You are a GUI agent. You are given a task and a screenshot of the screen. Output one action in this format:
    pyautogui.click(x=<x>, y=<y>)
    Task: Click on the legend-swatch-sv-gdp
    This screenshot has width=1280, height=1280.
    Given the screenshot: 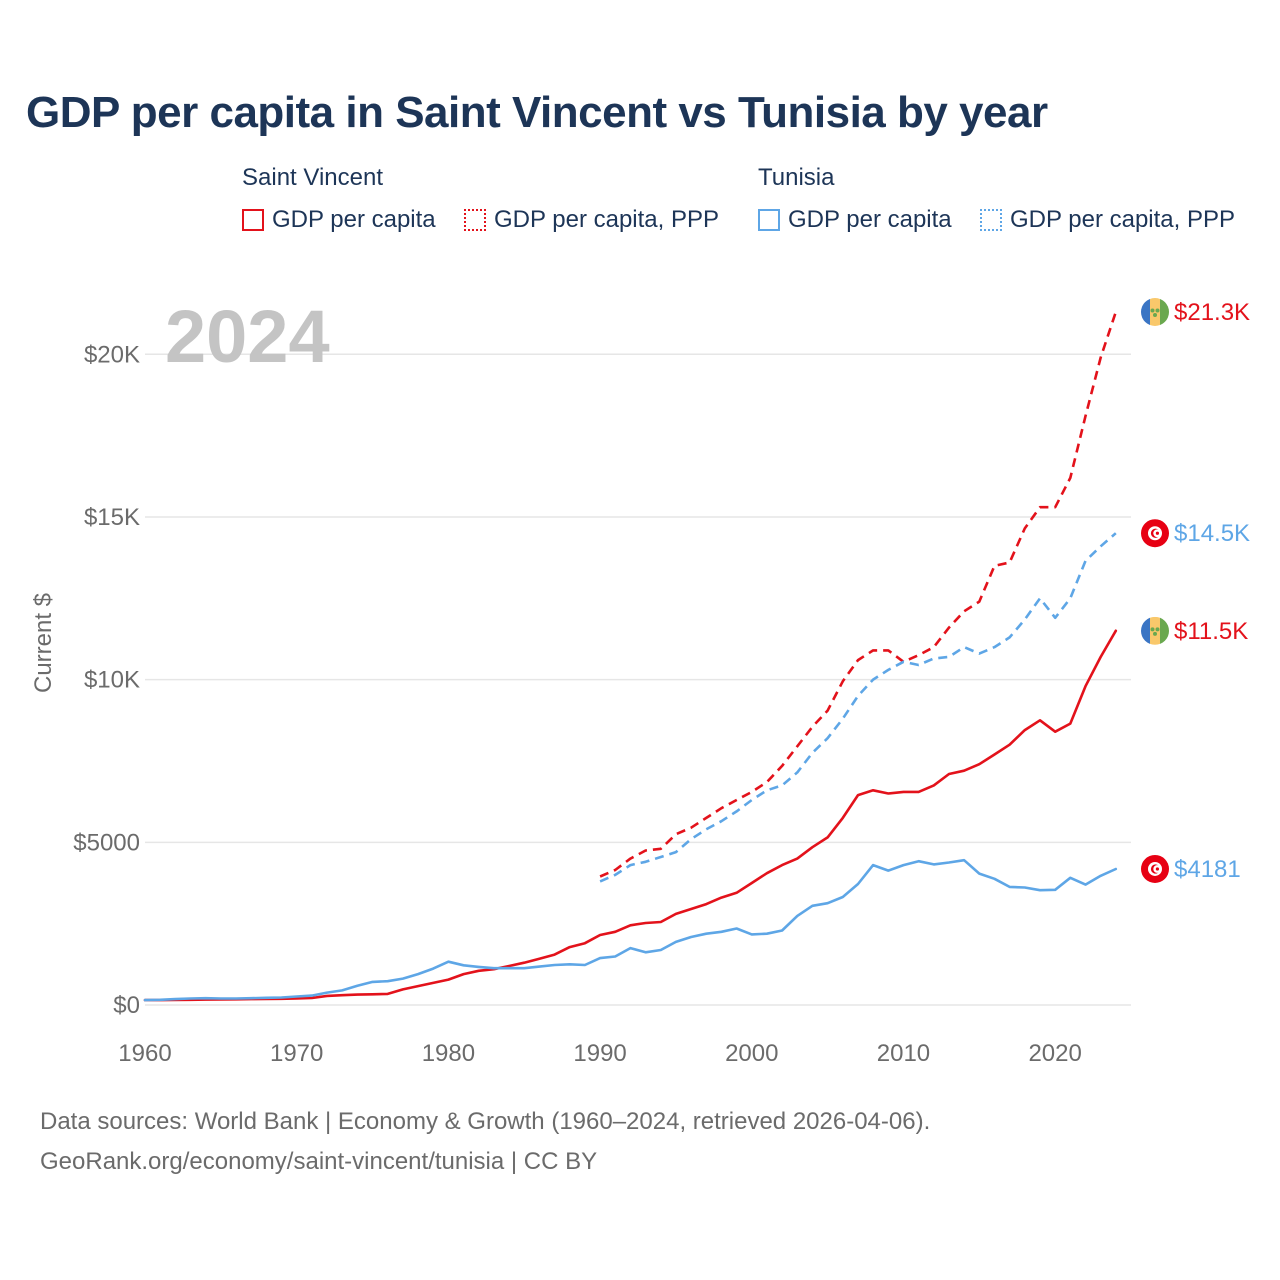 What is the action you would take?
    pyautogui.click(x=253, y=220)
    